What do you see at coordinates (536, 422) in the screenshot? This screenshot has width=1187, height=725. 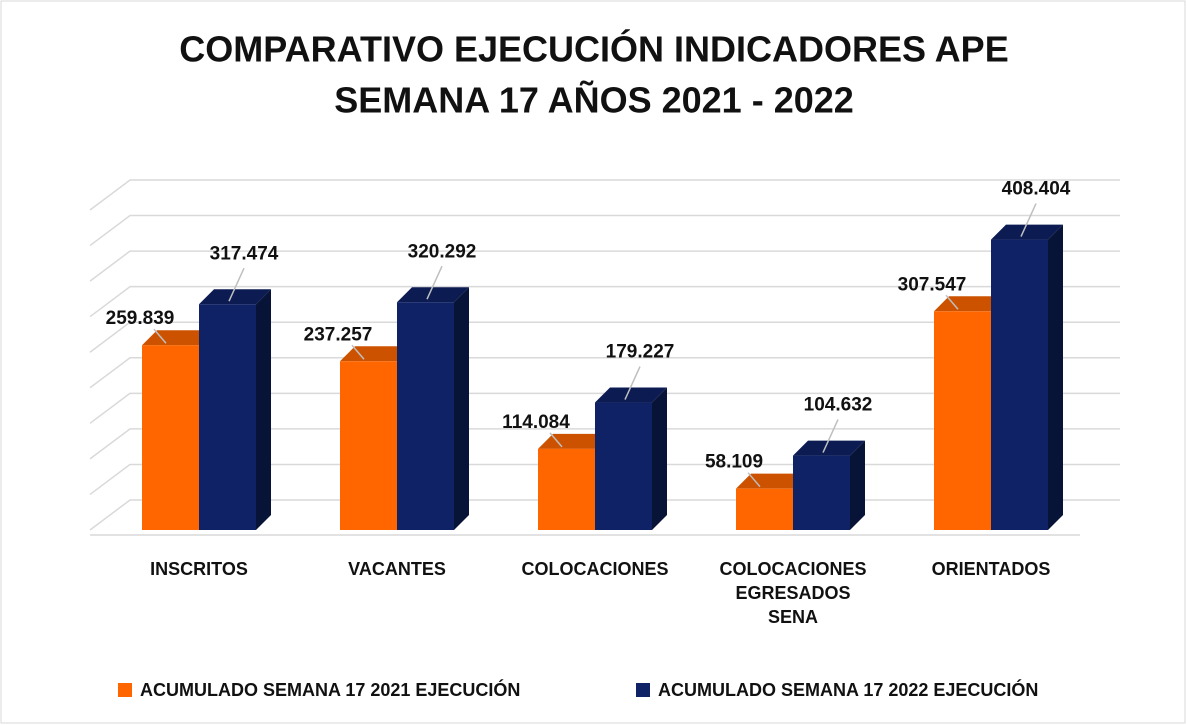 I see `data-label: 114.084` at bounding box center [536, 422].